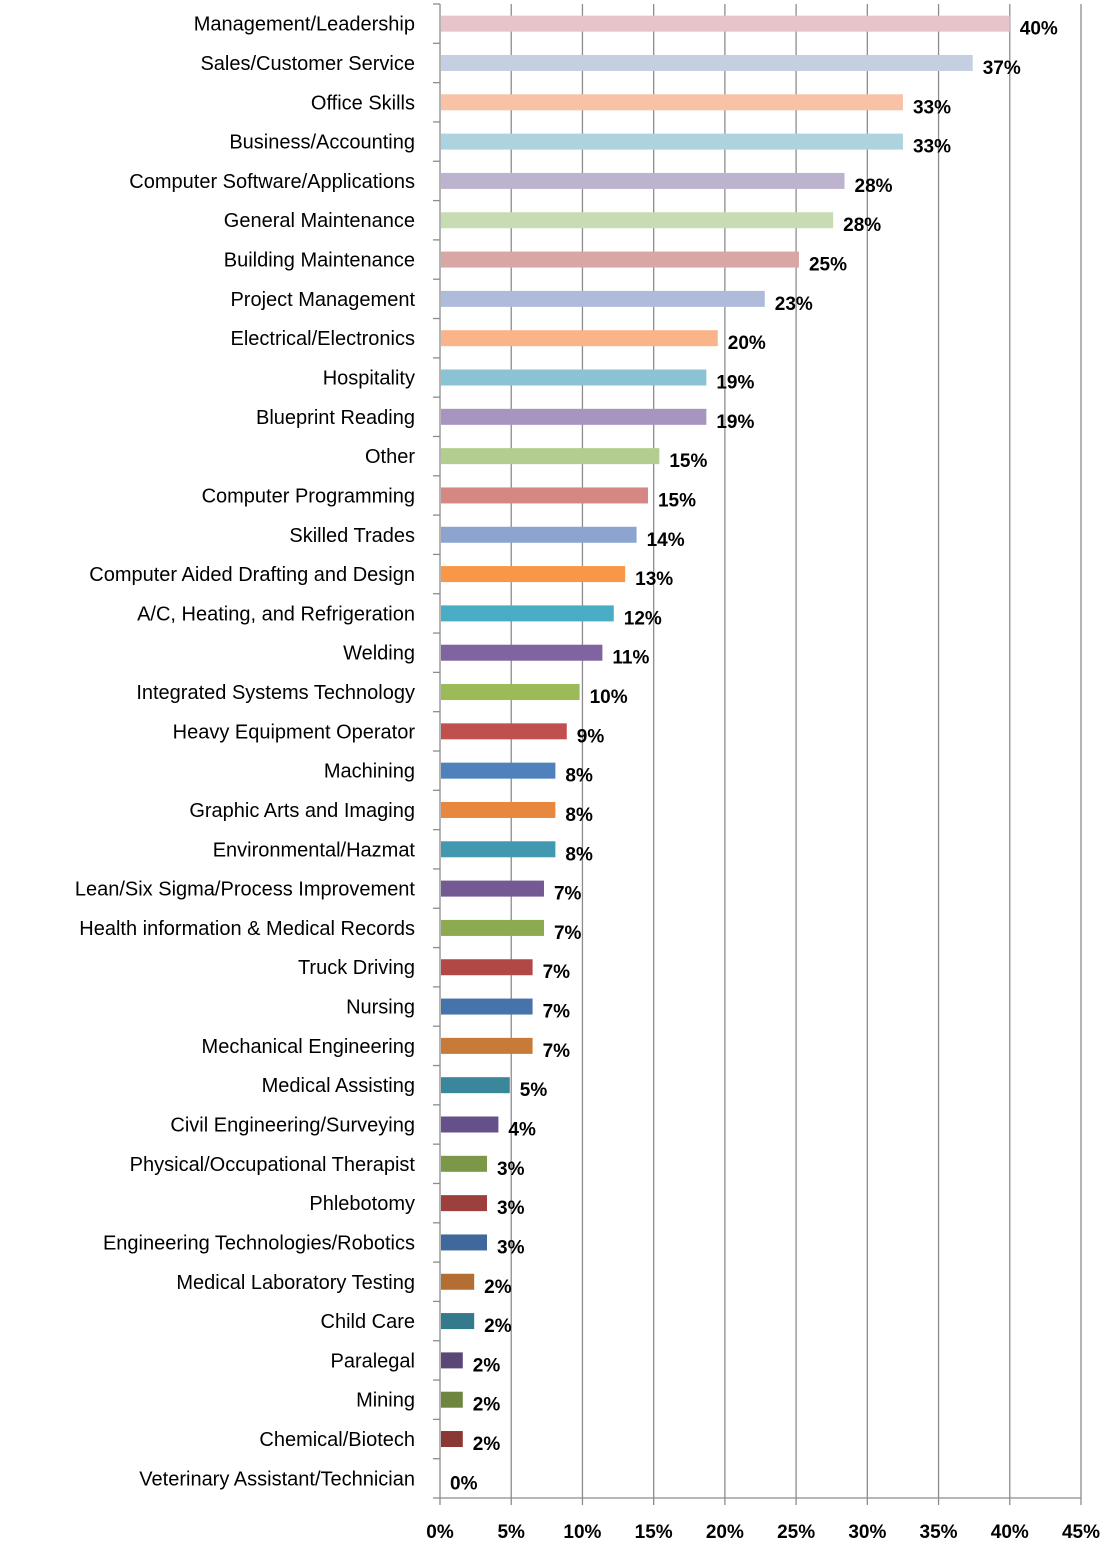  What do you see at coordinates (302, 811) in the screenshot?
I see `category-label: Graphic Arts and Imaging` at bounding box center [302, 811].